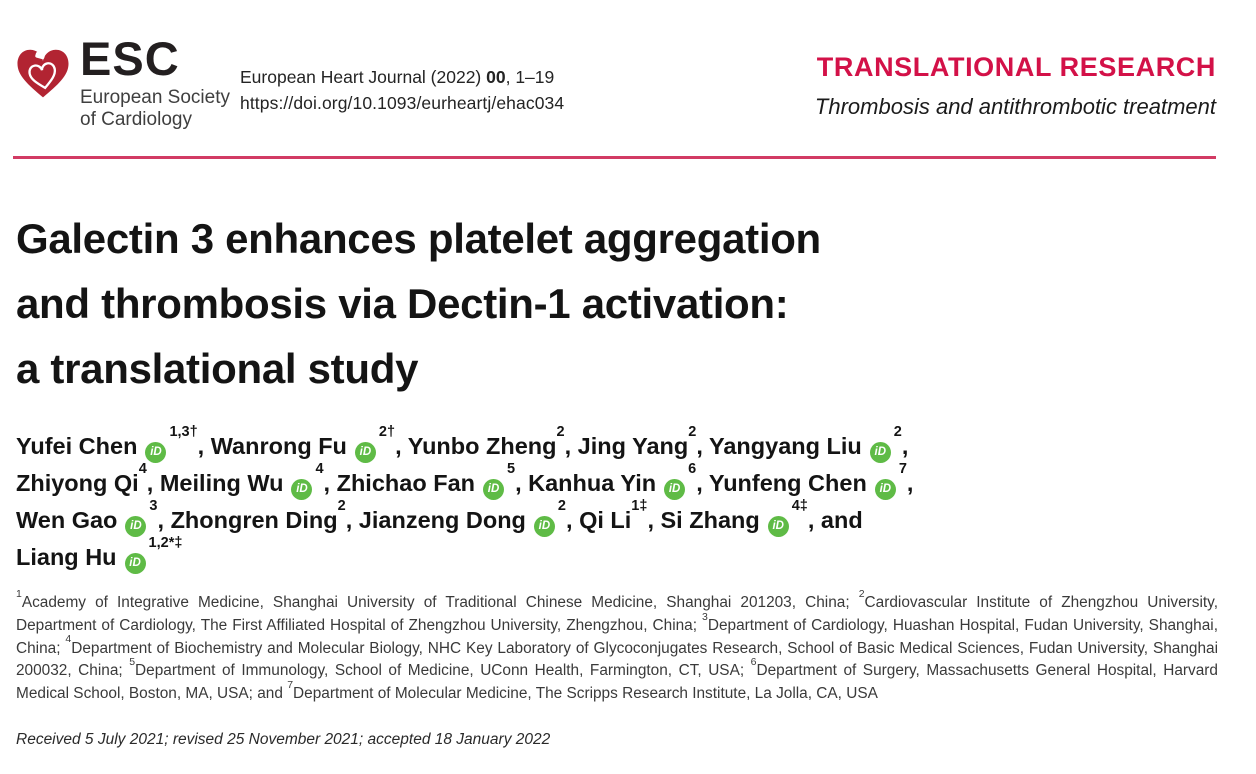 This screenshot has width=1256, height=774. What do you see at coordinates (278, 446) in the screenshot?
I see `author-name: Wanrong Fu` at bounding box center [278, 446].